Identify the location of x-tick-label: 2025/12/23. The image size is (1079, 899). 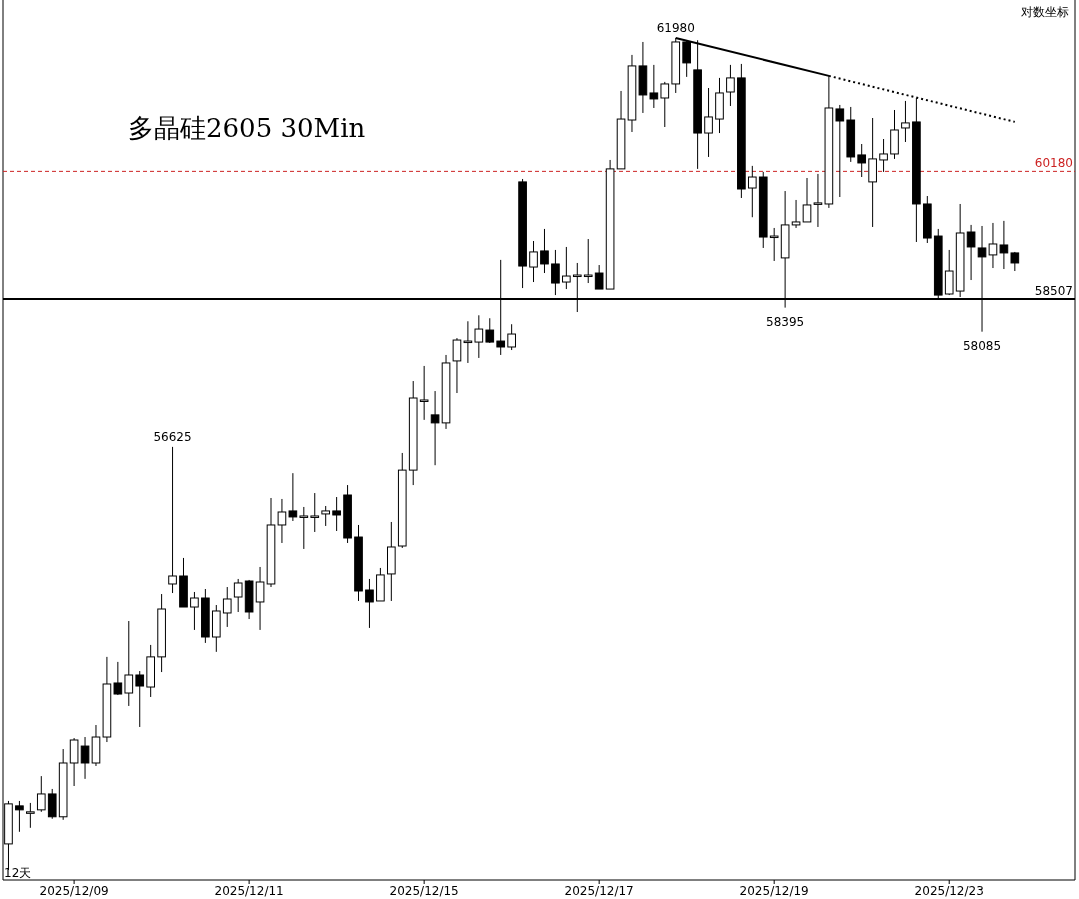
(949, 891).